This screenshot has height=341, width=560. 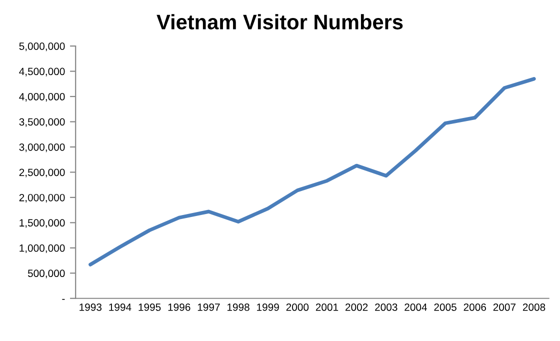 I want to click on x-tick-label: 1993, so click(x=91, y=307).